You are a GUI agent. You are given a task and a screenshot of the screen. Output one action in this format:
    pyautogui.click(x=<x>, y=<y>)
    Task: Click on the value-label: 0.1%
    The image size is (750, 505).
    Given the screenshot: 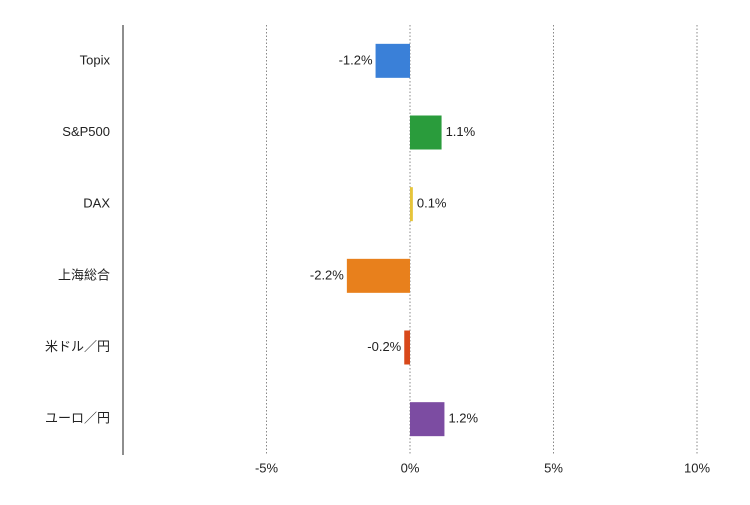 What is the action you would take?
    pyautogui.click(x=432, y=203)
    